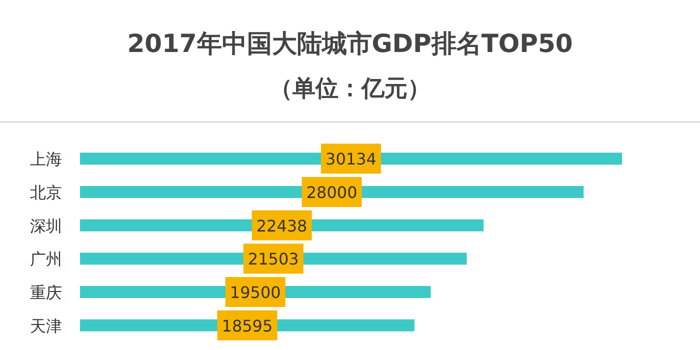 The image size is (700, 350). Describe the element at coordinates (46, 226) in the screenshot. I see `category-label: 深圳` at that location.